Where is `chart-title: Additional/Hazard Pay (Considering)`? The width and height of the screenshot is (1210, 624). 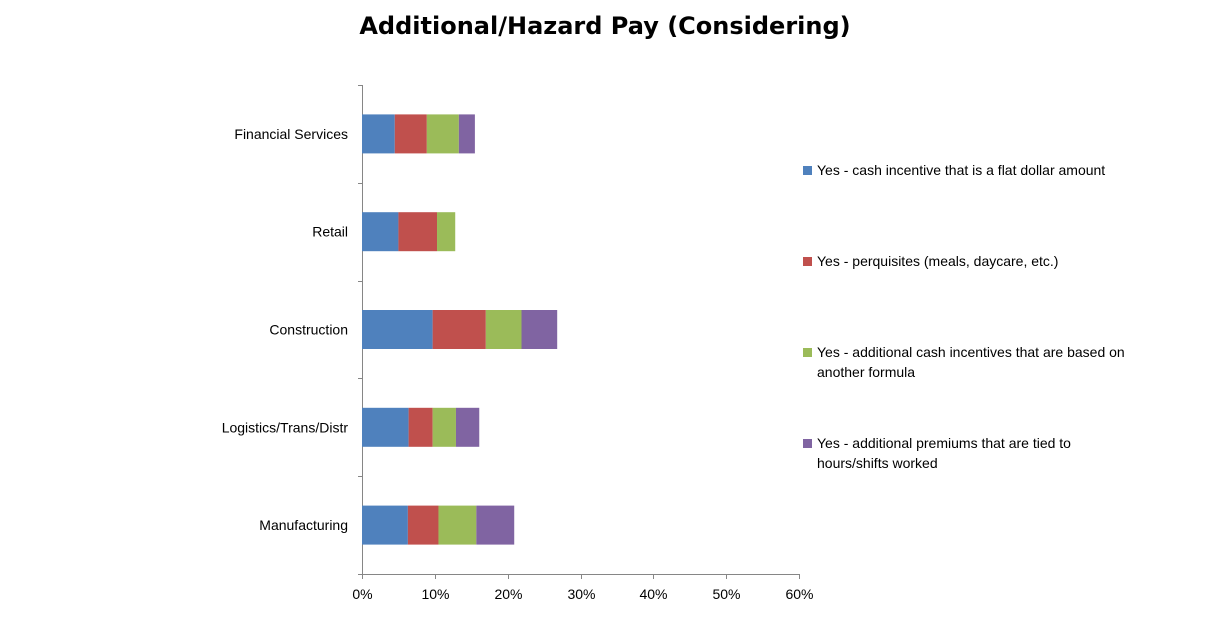 chart-title: Additional/Hazard Pay (Considering) is located at coordinates (605, 26).